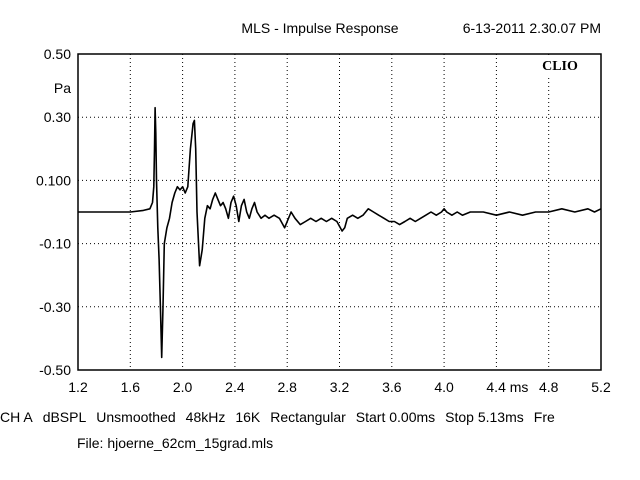  What do you see at coordinates (131, 387) in the screenshot?
I see `x-tick-label: 1.6` at bounding box center [131, 387].